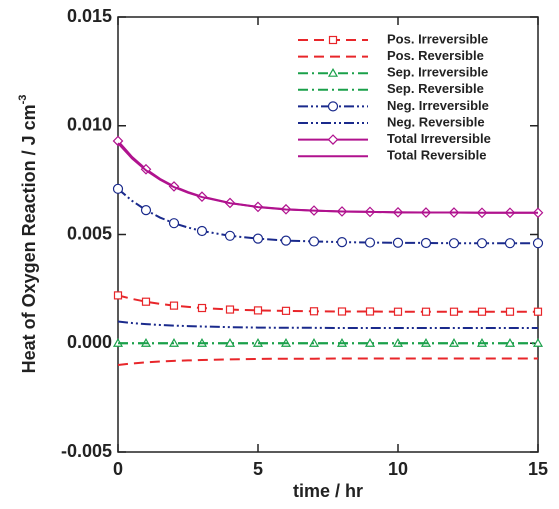 This screenshot has height=509, width=559. What do you see at coordinates (438, 105) in the screenshot?
I see `legend-label: Neg. Irreversible` at bounding box center [438, 105].